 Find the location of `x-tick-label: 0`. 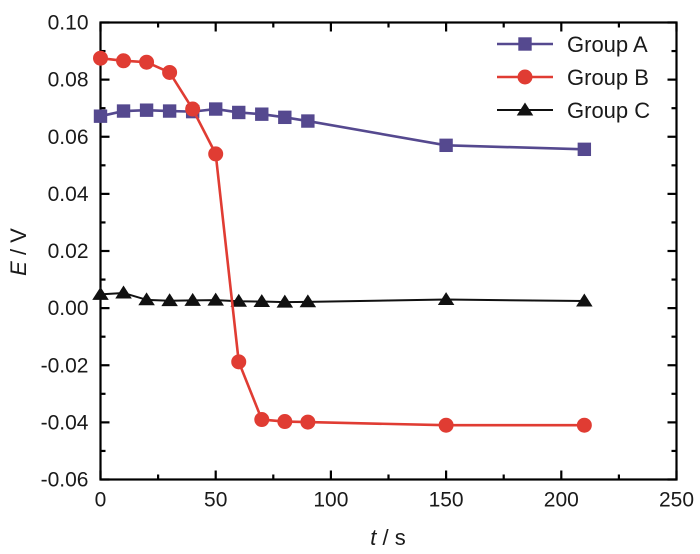

x-tick-label: 0 is located at coordinates (101, 500).